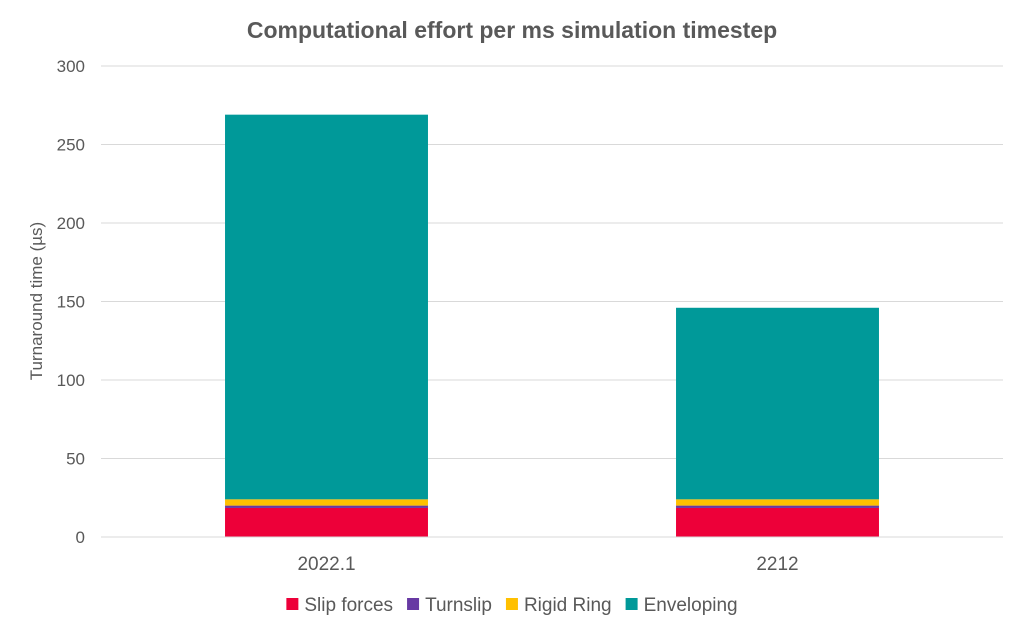 The width and height of the screenshot is (1024, 633). What do you see at coordinates (71, 380) in the screenshot?
I see `y-tick-label: 100` at bounding box center [71, 380].